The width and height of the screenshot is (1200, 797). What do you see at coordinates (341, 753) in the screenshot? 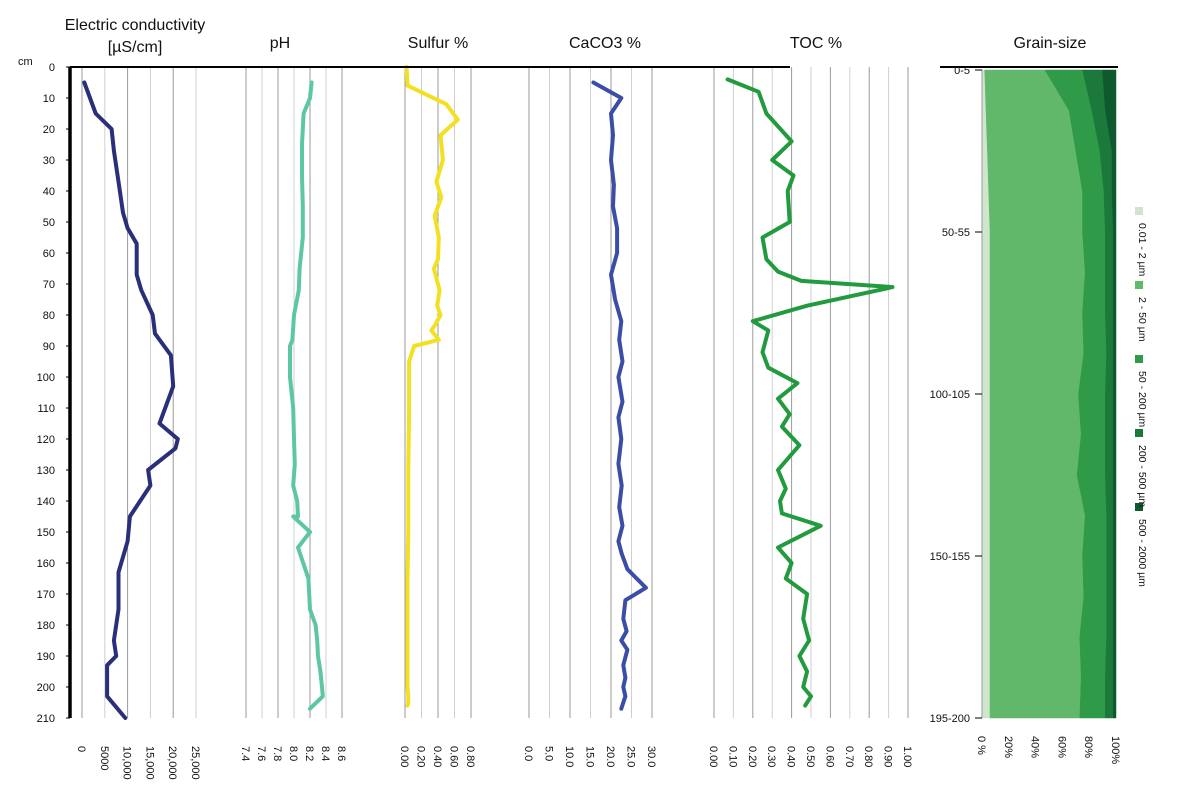
I see `panel2-xtick-6: 8.6` at bounding box center [341, 753].